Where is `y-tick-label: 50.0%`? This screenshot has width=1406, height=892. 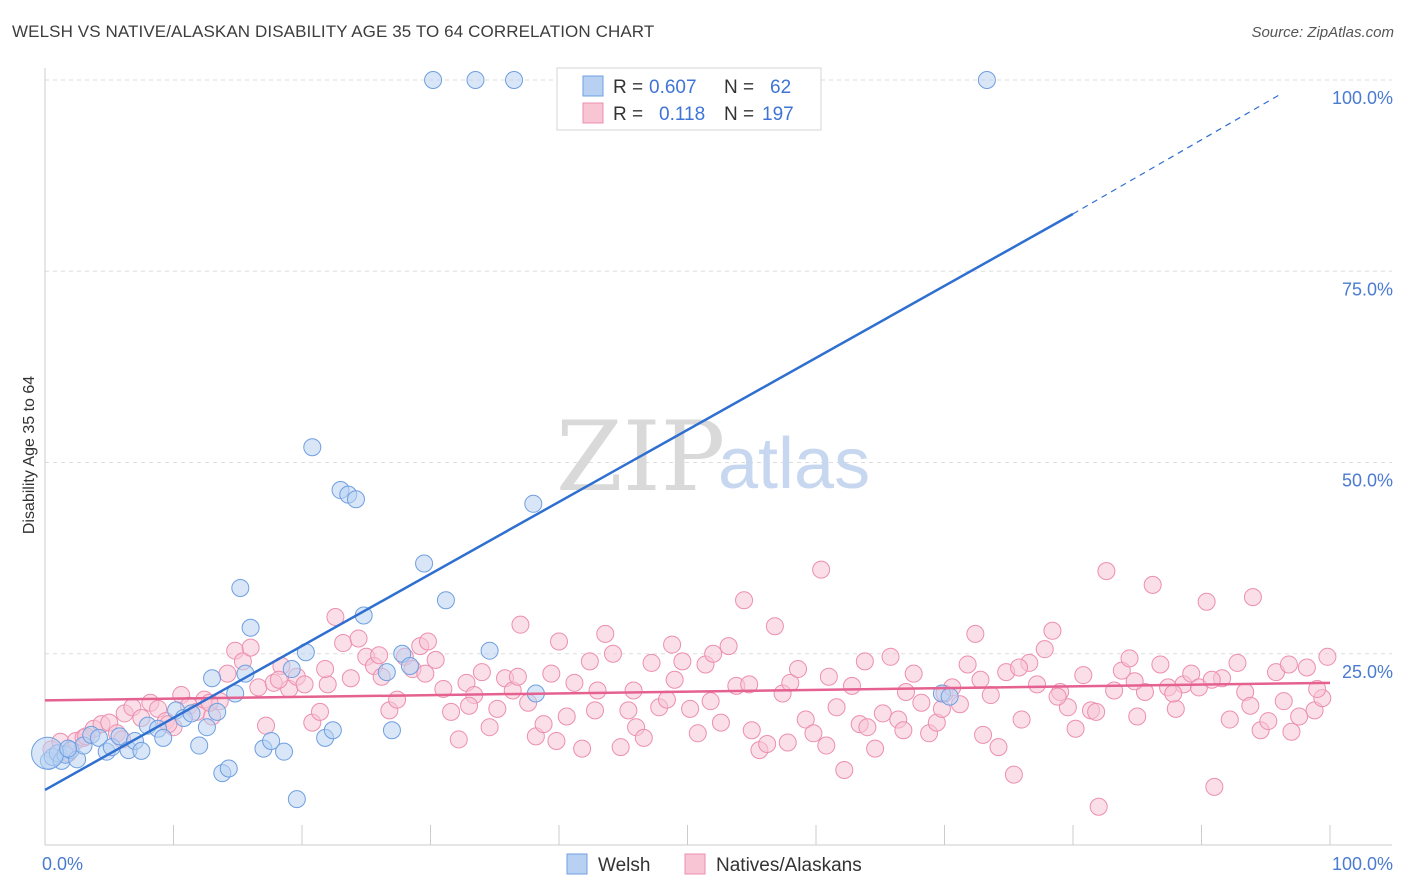 y-tick-label: 50.0% is located at coordinates (1367, 481).